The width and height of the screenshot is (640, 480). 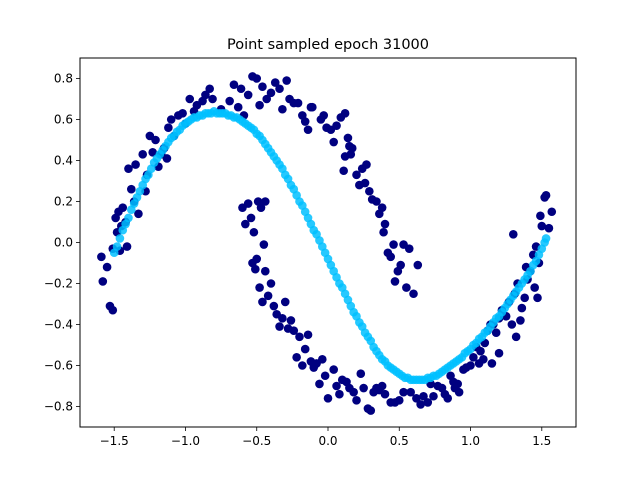 I want to click on y-tick-label: 0.8, so click(x=63, y=79).